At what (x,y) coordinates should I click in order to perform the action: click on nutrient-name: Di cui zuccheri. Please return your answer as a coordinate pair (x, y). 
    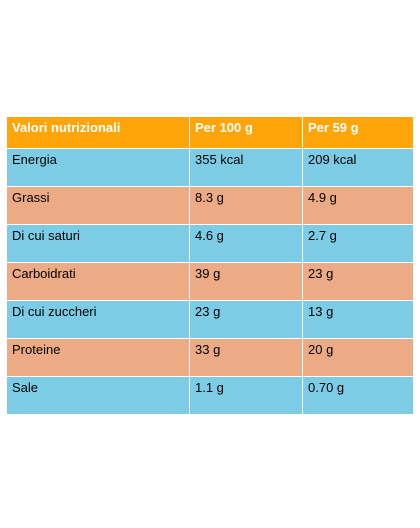
    Looking at the image, I should click on (98, 319).